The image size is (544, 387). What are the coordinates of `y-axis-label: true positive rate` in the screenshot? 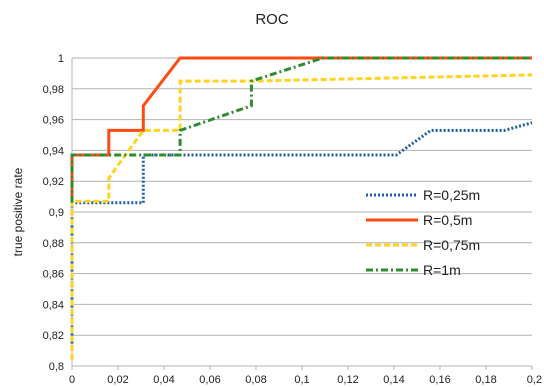 It's located at (18, 211).